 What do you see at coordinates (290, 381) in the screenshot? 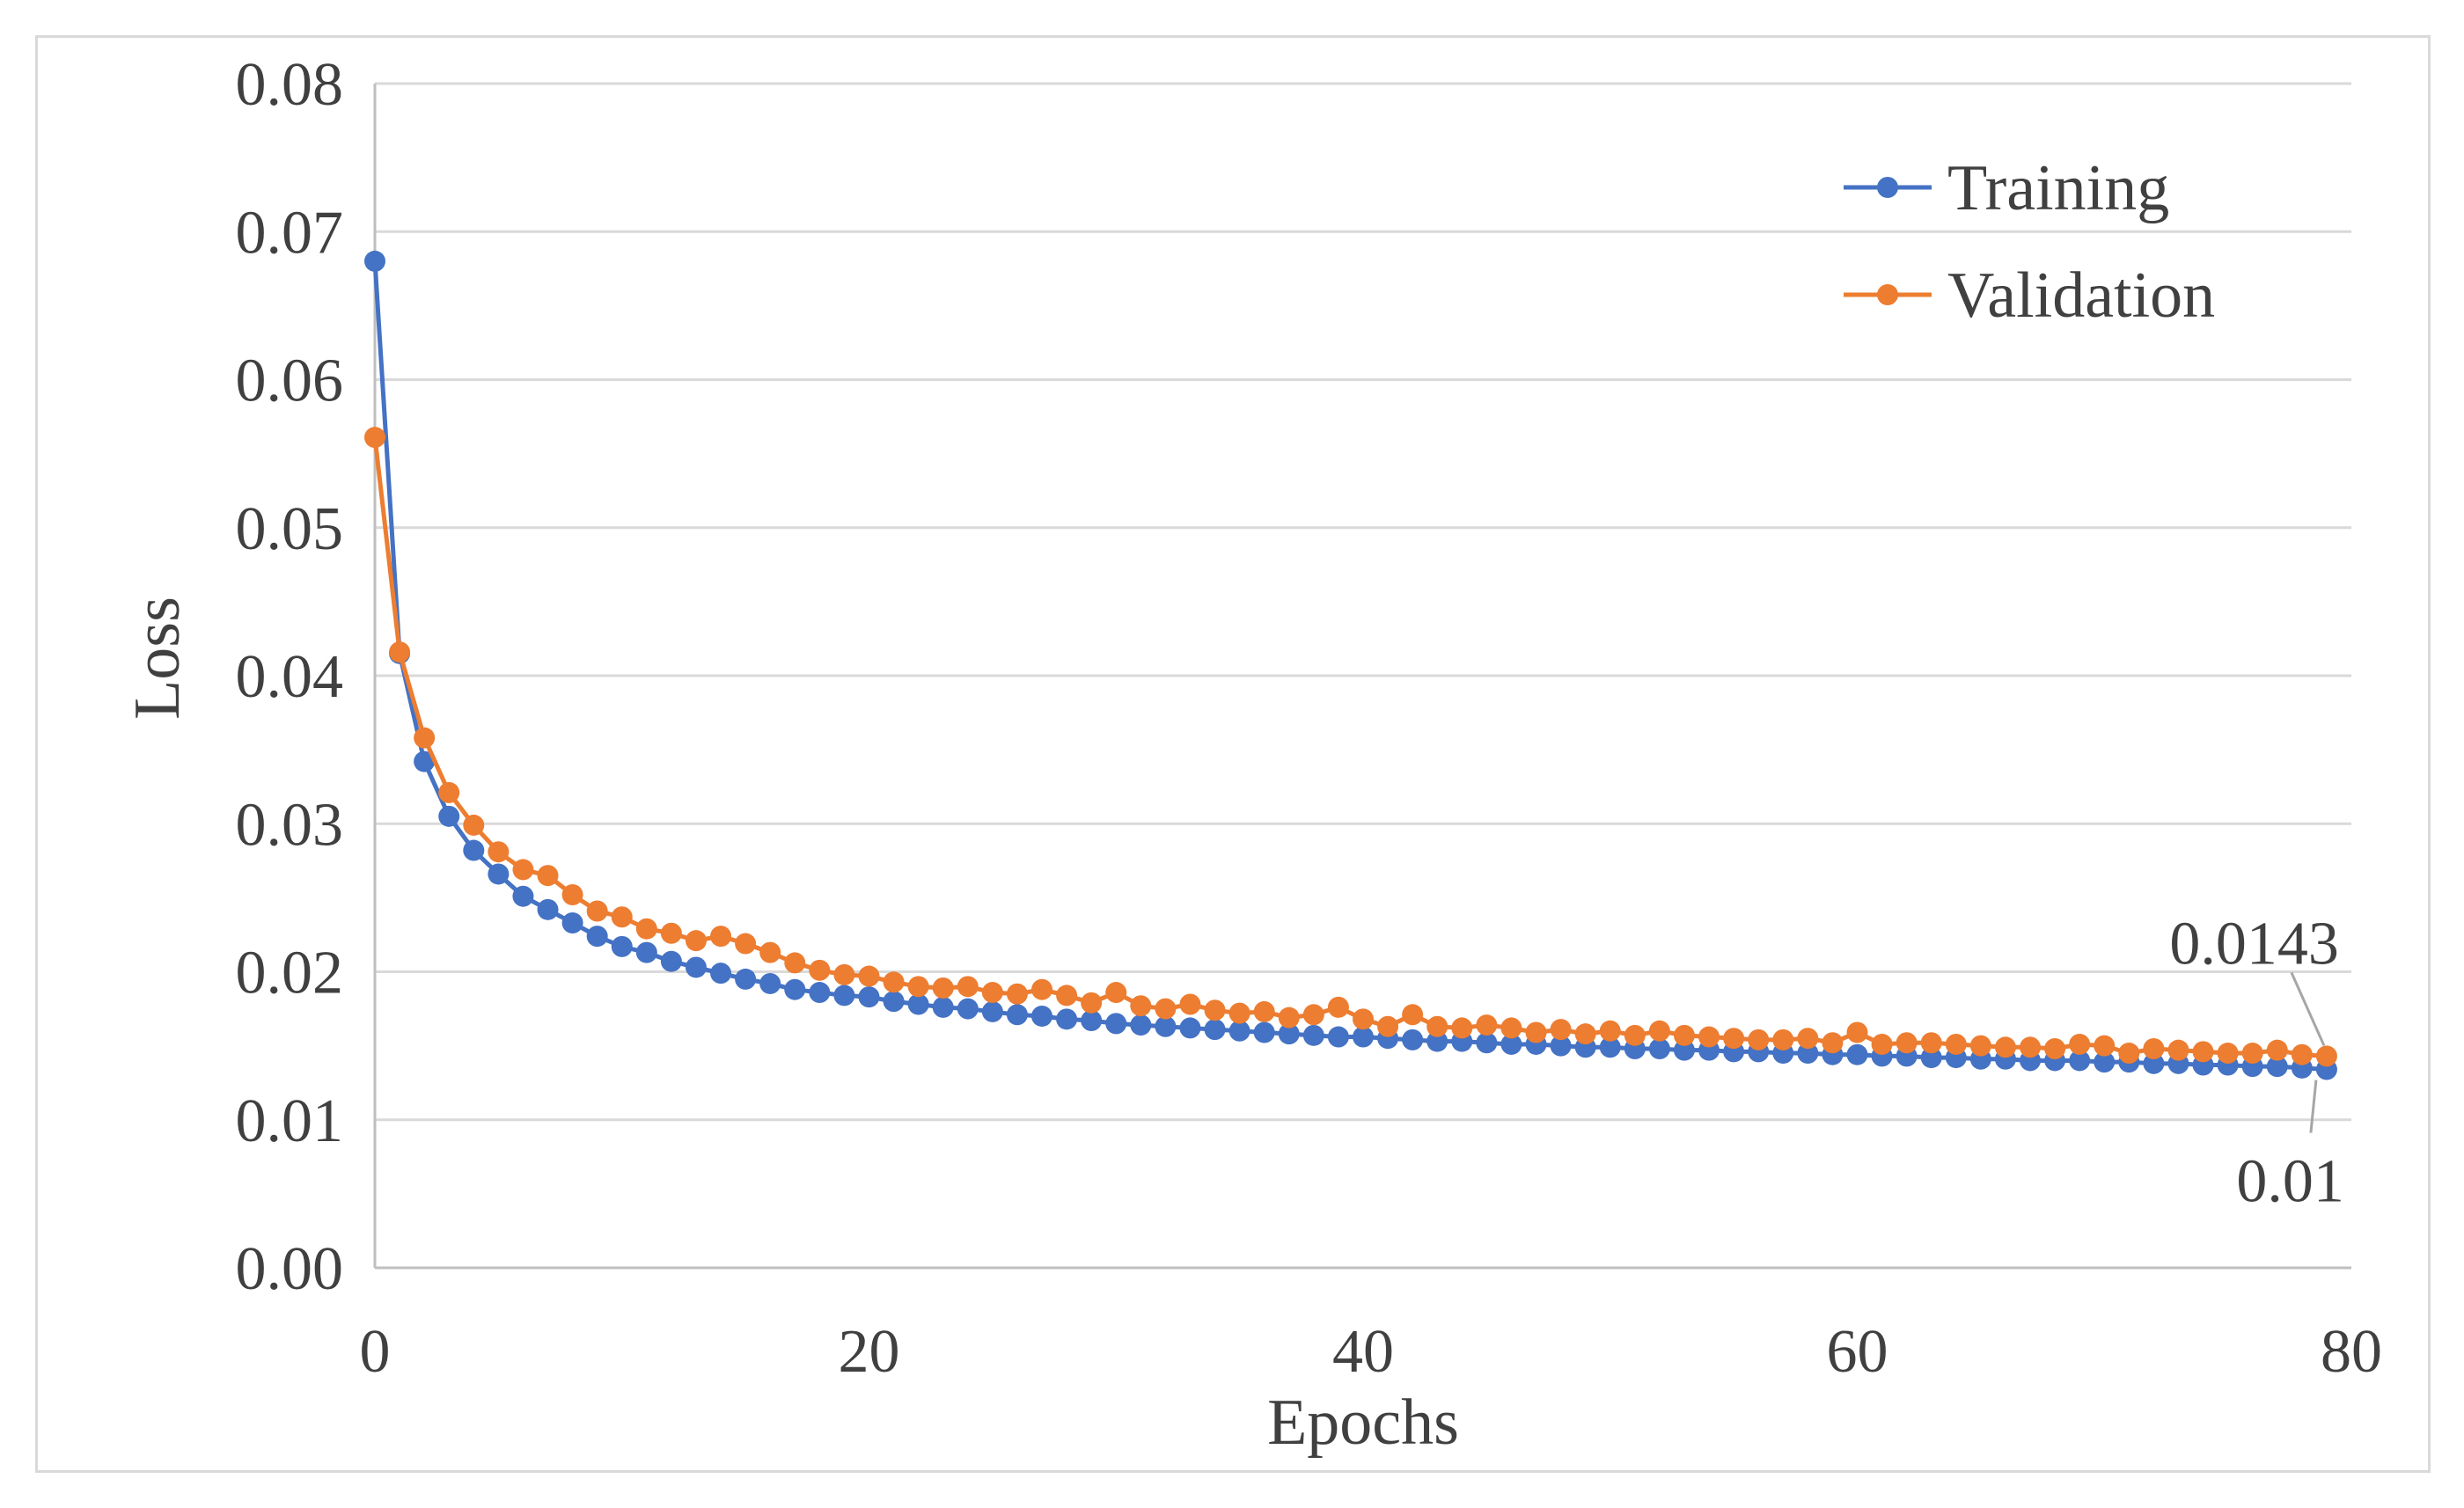
I see `y-tick-label: 0.06` at bounding box center [290, 381].